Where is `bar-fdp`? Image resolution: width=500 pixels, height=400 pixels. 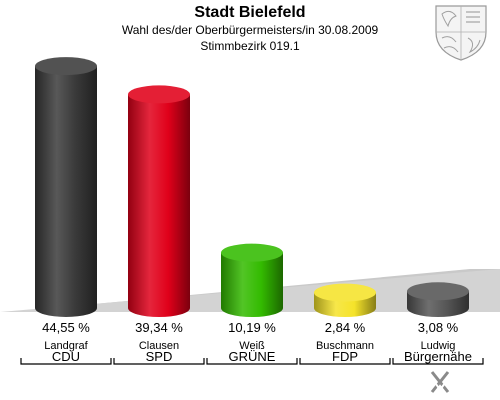 bar-fdp is located at coordinates (345, 300).